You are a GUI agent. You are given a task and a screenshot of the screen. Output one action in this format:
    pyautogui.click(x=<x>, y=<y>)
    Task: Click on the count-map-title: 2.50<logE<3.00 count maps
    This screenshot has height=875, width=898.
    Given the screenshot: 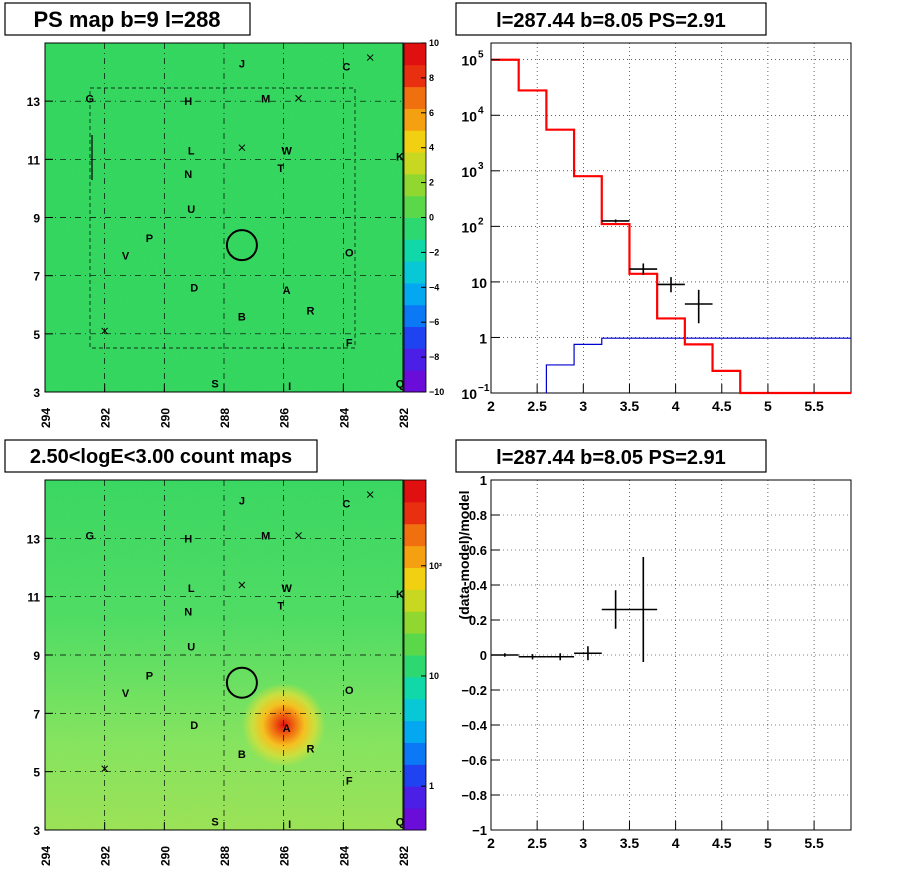 What is the action you would take?
    pyautogui.click(x=161, y=457)
    